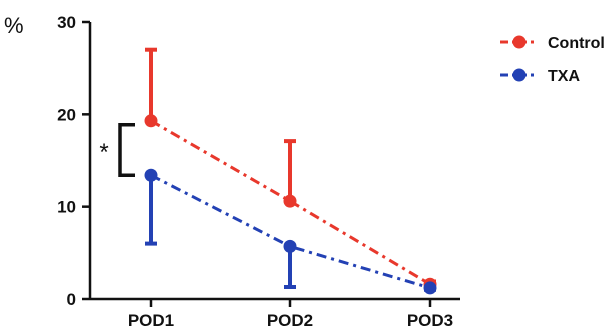  I want to click on x-tick-label: POD3, so click(430, 320).